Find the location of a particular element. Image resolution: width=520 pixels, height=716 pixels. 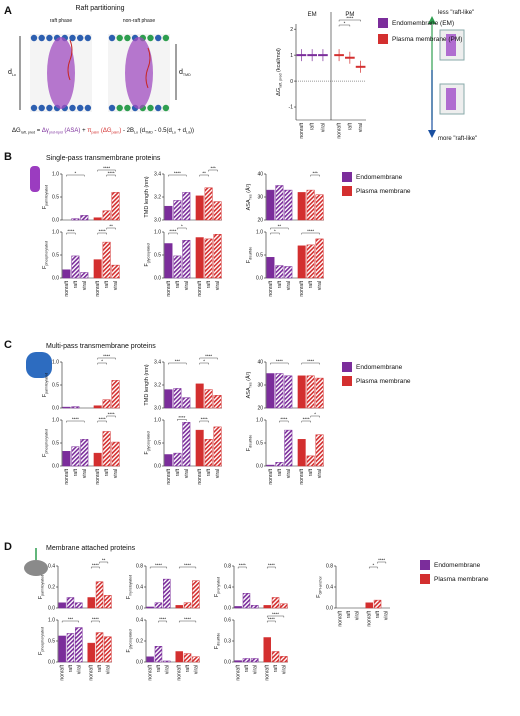

equation-part: Lo is located at coordinates (174, 133).